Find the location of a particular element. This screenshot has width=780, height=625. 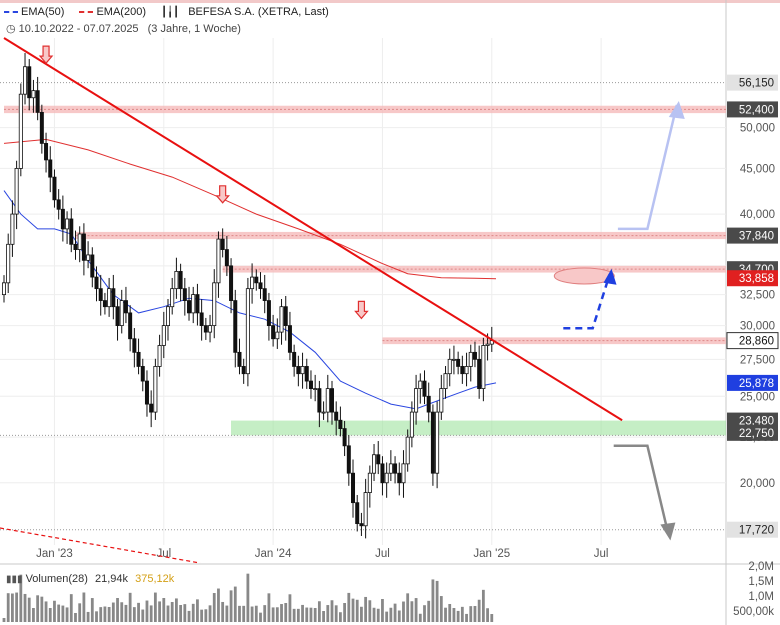

x-tick-label: Jan '25 is located at coordinates (491, 554).